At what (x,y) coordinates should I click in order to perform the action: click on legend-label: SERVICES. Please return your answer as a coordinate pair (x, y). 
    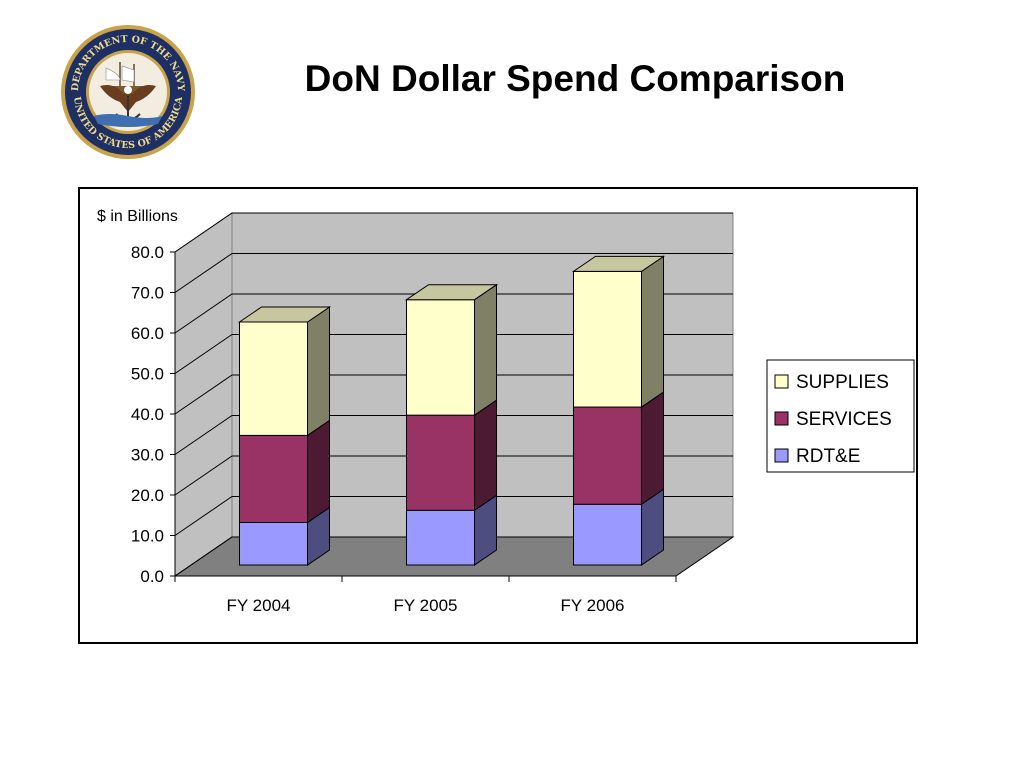
    Looking at the image, I should click on (844, 419).